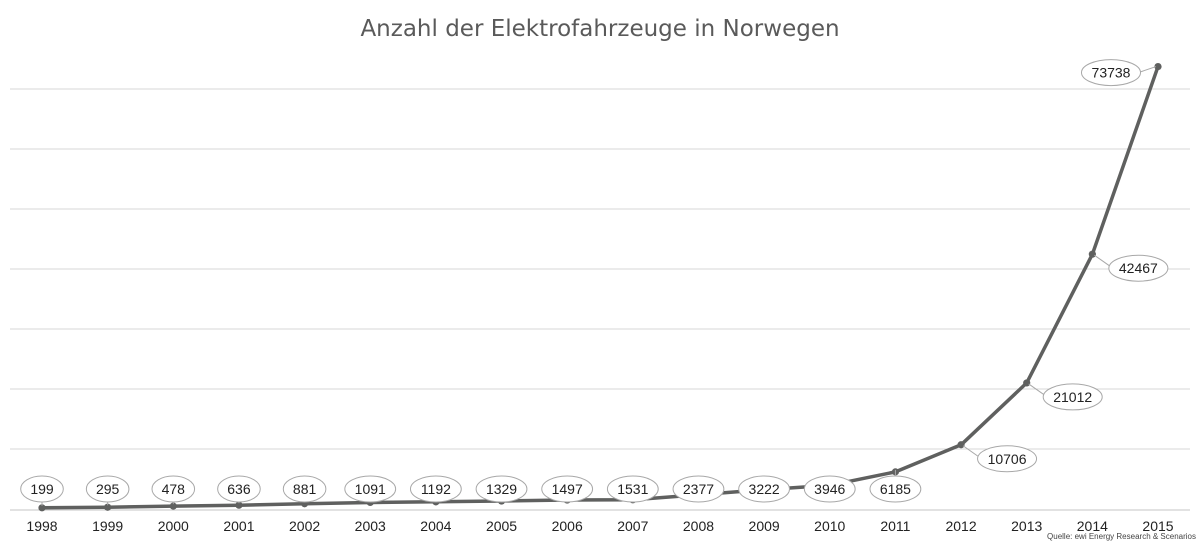  I want to click on data-label-text: 6185, so click(895, 489).